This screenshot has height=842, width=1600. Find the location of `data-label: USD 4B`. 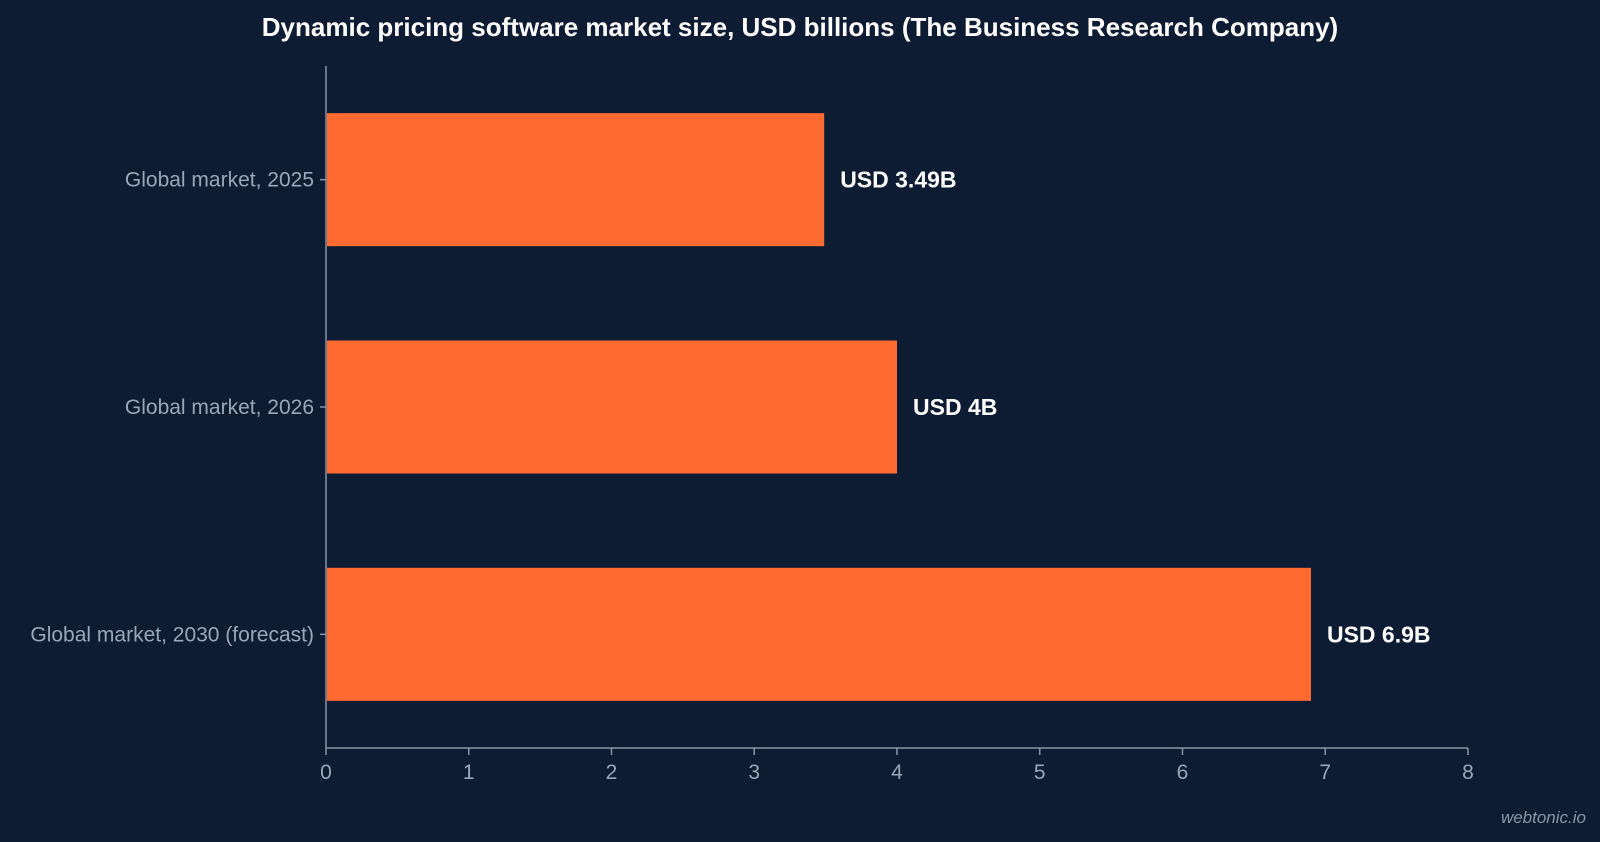

data-label: USD 4B is located at coordinates (955, 407).